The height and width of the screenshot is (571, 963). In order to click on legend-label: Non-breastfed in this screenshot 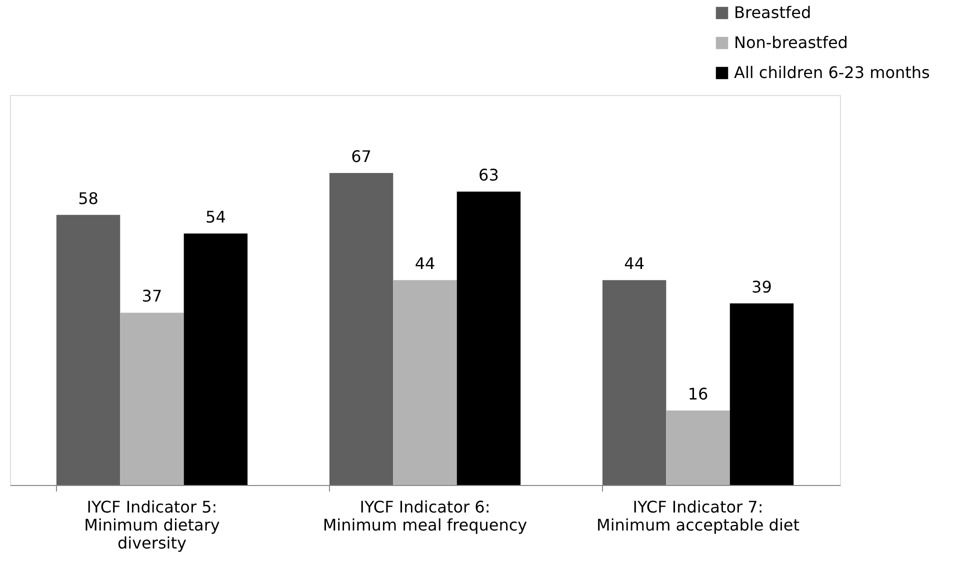, I will do `click(791, 42)`.